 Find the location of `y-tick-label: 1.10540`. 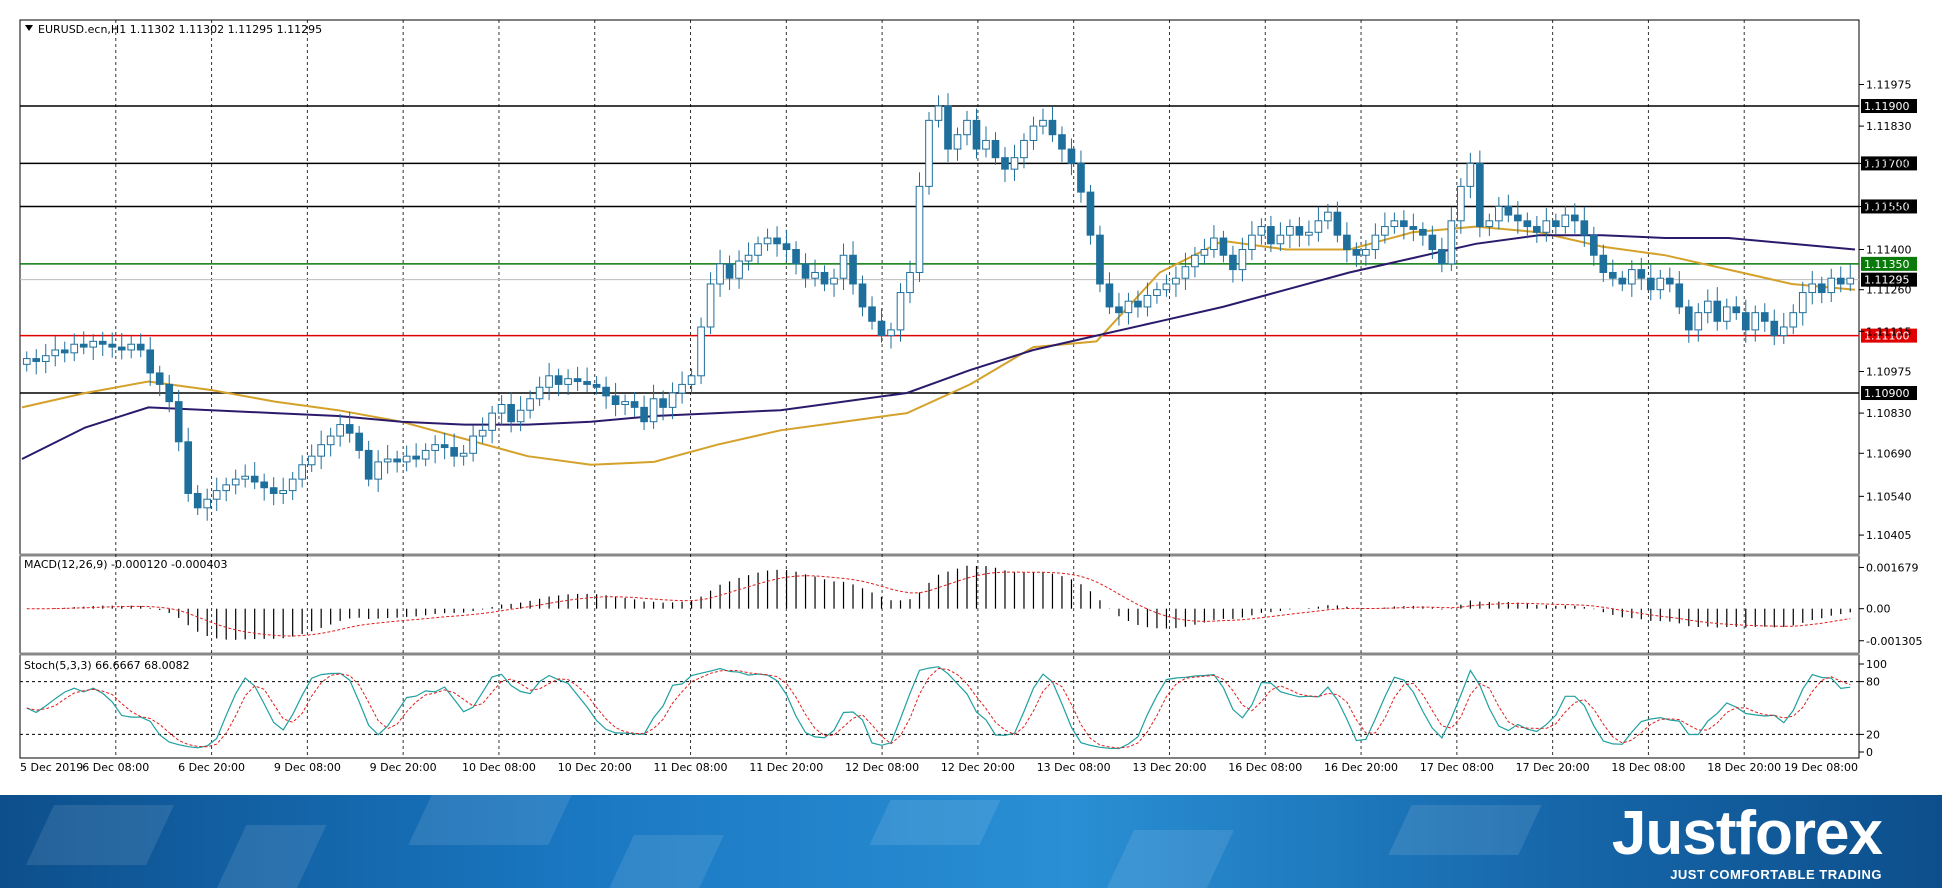

y-tick-label: 1.10540 is located at coordinates (1889, 496).